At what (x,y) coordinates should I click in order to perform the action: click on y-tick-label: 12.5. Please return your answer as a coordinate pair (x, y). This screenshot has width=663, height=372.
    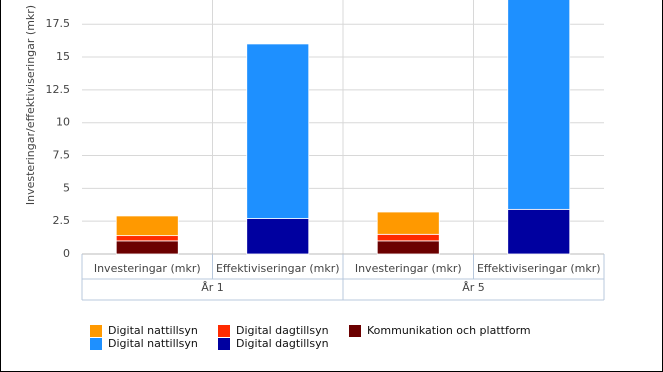
    Looking at the image, I should click on (58, 89).